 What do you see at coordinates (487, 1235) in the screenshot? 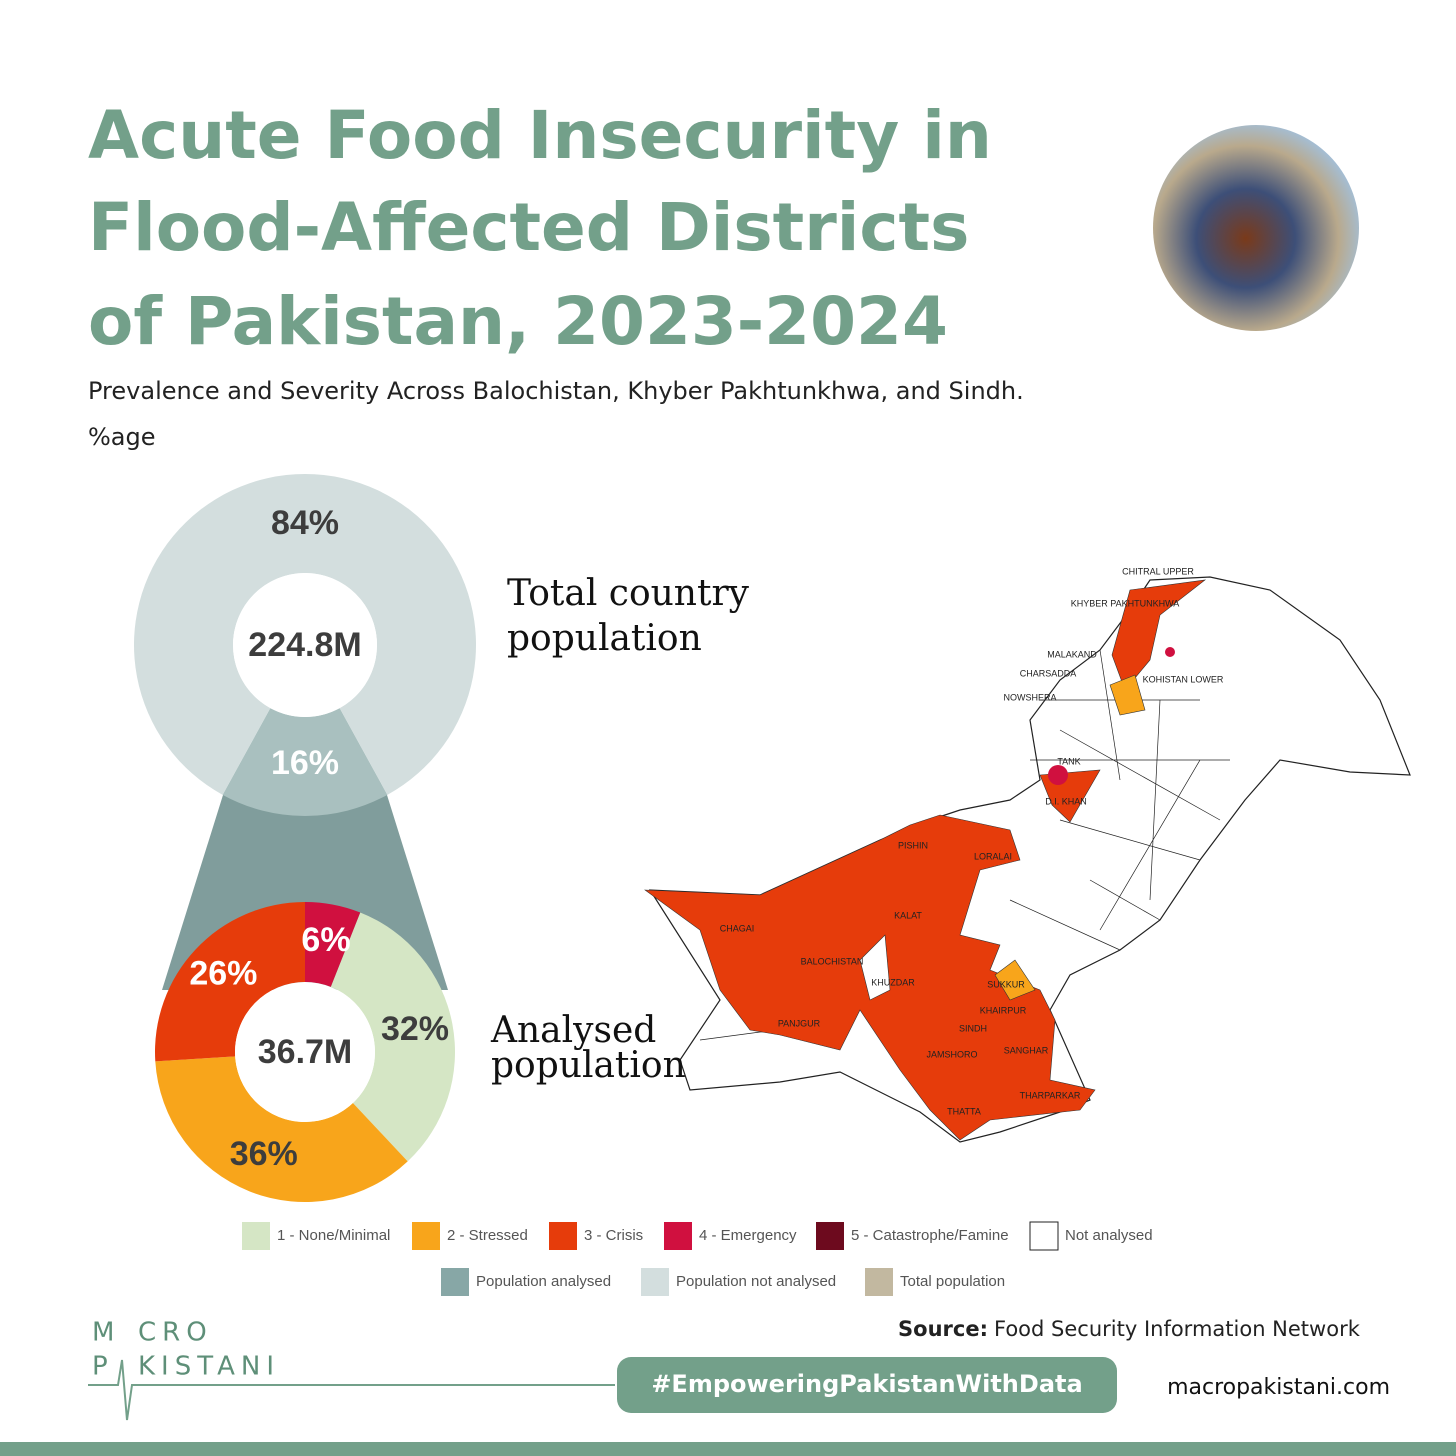
I see `legend-label: 2 - Stressed` at bounding box center [487, 1235].